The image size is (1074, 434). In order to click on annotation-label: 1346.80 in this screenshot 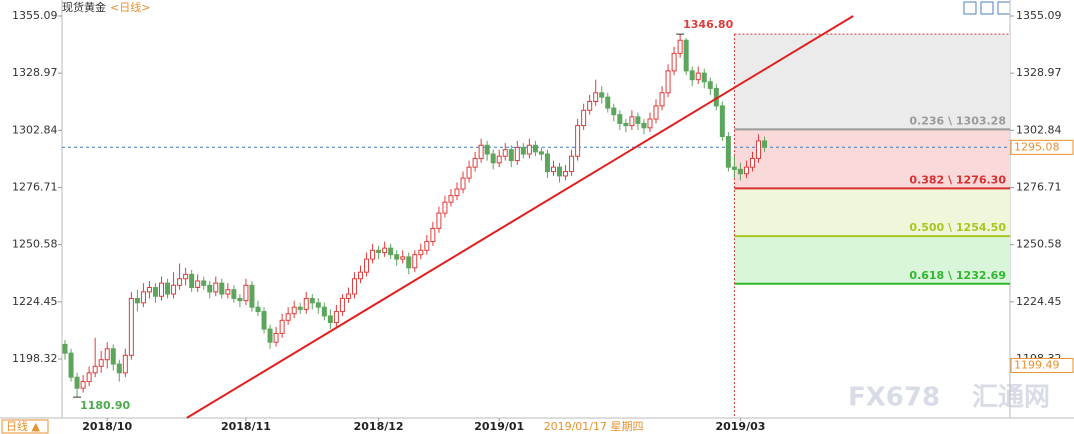, I will do `click(708, 24)`.